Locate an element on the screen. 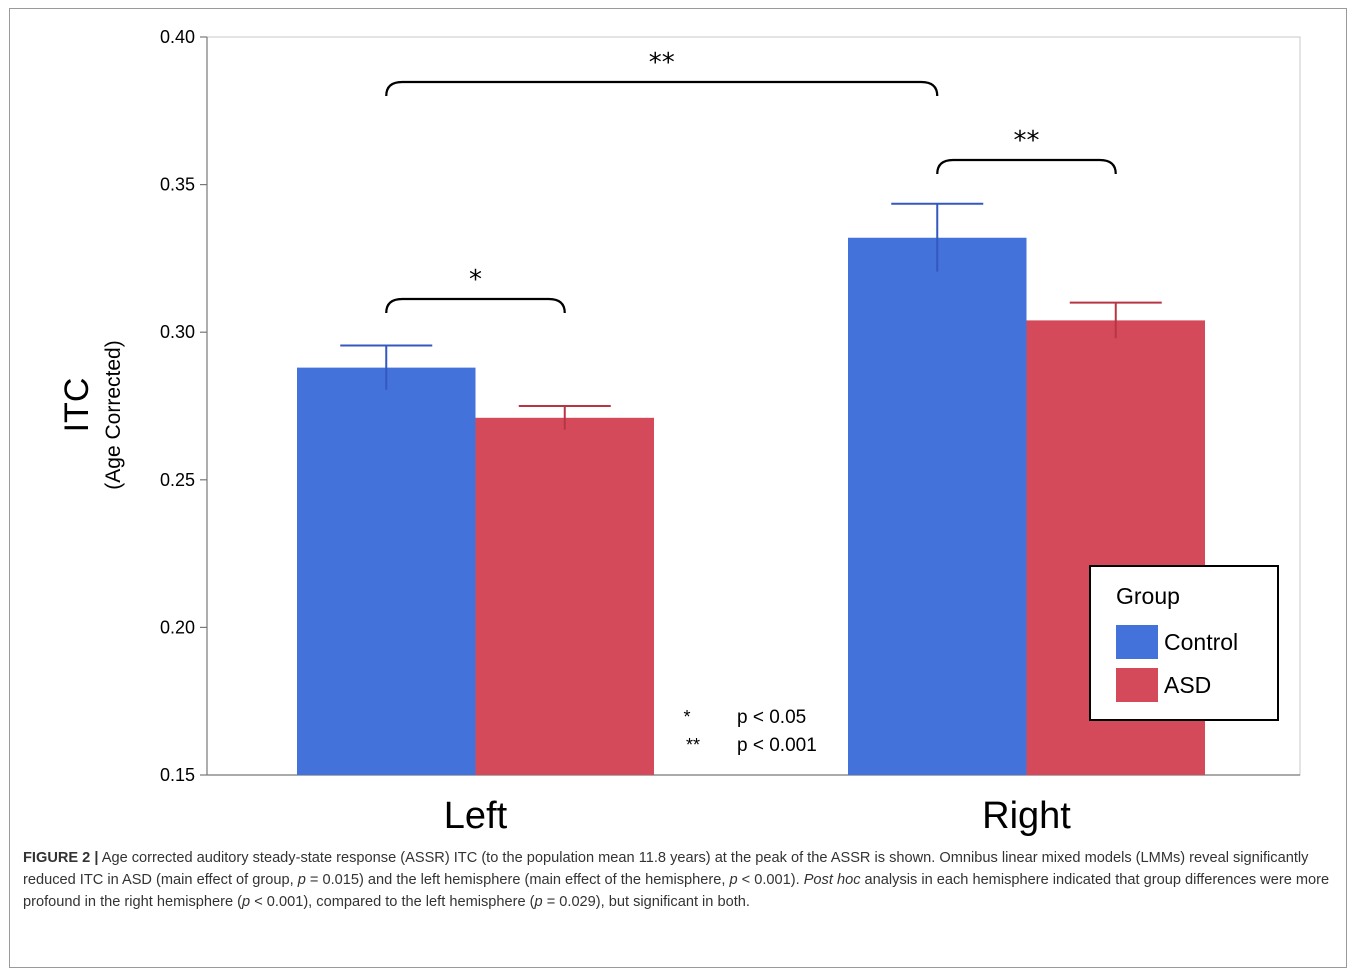 Image resolution: width=1357 pixels, height=976 pixels. caption-text-6: = 0.029), but significant in both. is located at coordinates (646, 902).